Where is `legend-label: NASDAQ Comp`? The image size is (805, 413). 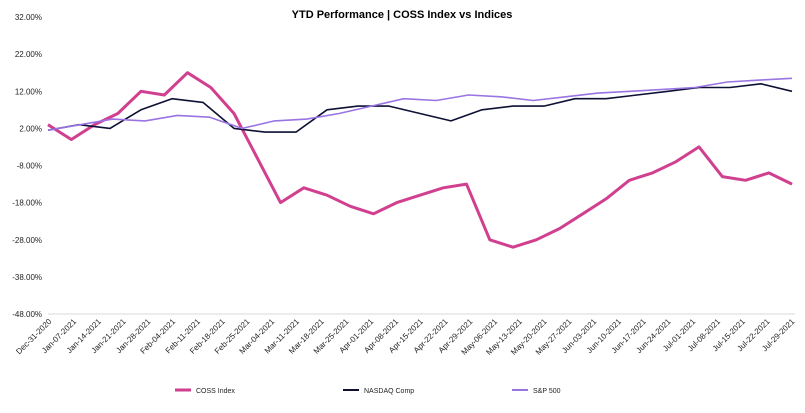
legend-label: NASDAQ Comp is located at coordinates (389, 391).